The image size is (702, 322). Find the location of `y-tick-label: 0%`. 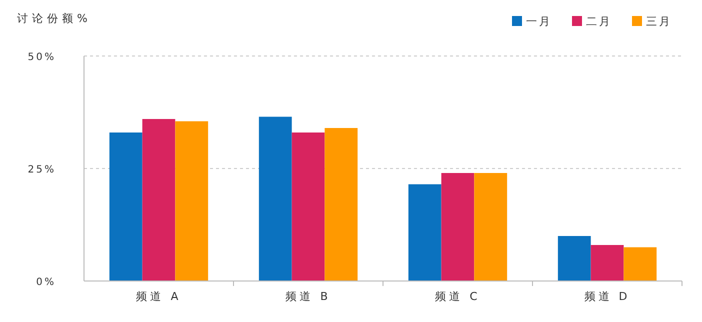

y-tick-label: 0% is located at coordinates (46, 282).